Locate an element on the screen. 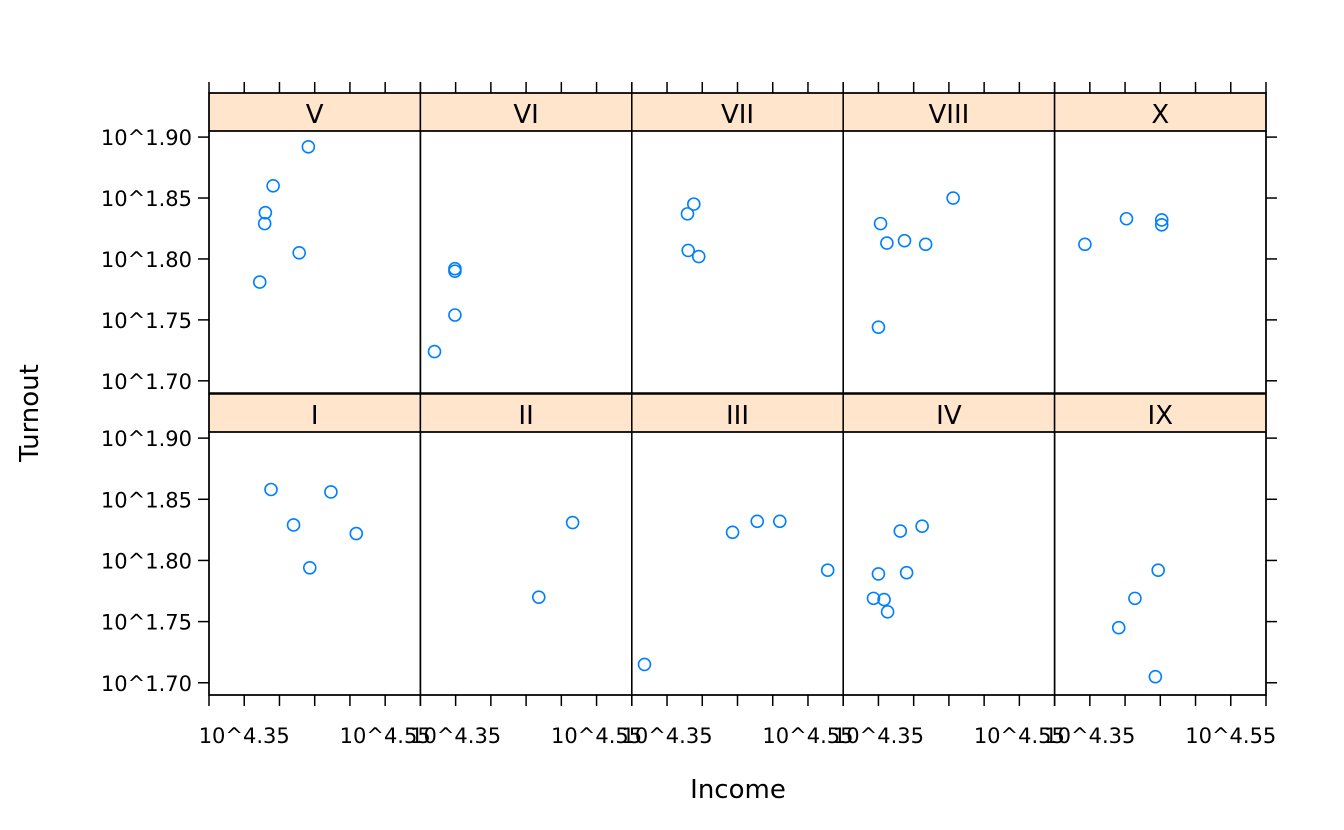 The image size is (1344, 830). panel-frame-VIII is located at coordinates (949, 262).